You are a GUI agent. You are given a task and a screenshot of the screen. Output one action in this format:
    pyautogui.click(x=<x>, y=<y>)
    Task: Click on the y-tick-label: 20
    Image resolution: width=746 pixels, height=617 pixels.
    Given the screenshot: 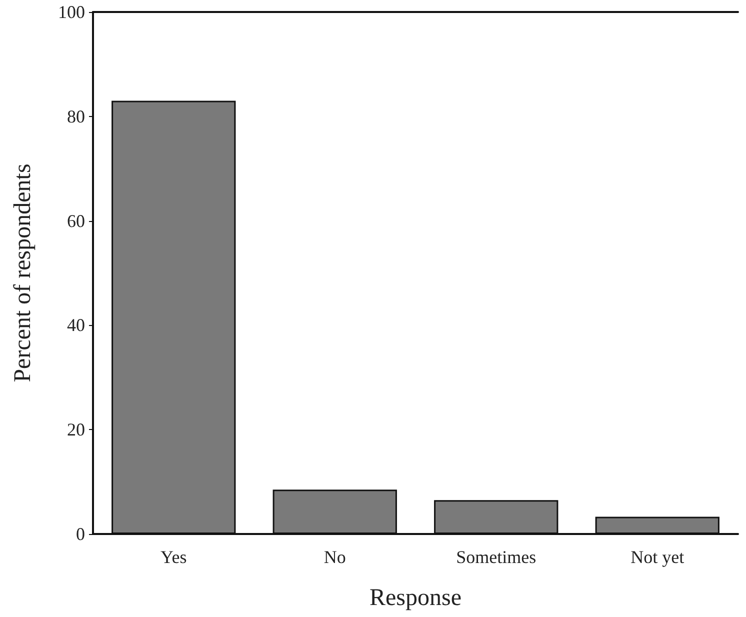 What is the action you would take?
    pyautogui.click(x=76, y=430)
    